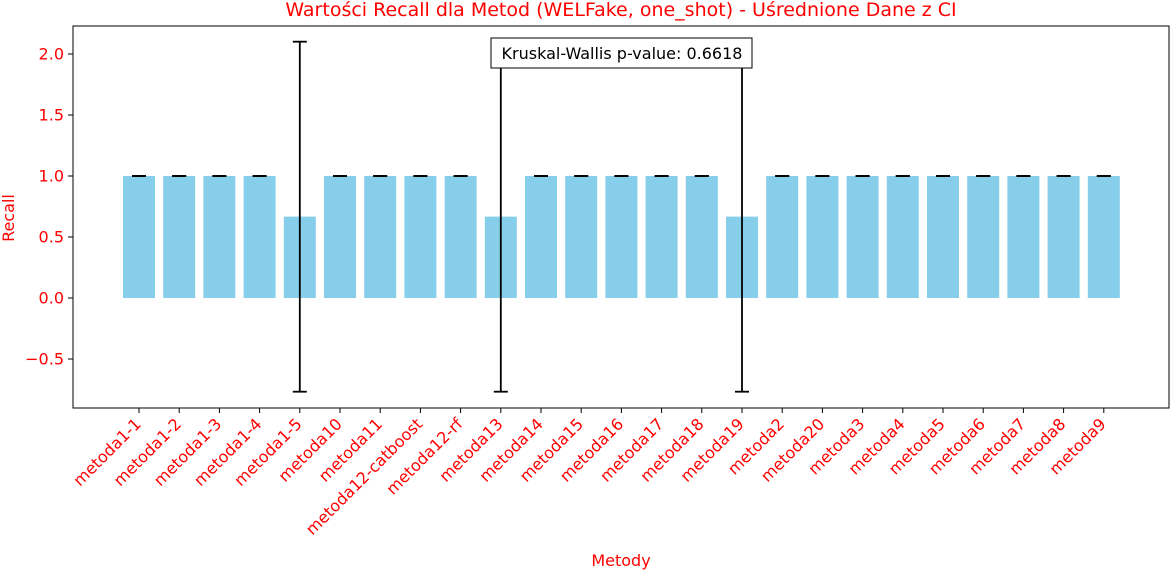 The width and height of the screenshot is (1170, 570). I want to click on annotation-box: Kruskal-Wallis p-value: 0.6618, so click(621, 53).